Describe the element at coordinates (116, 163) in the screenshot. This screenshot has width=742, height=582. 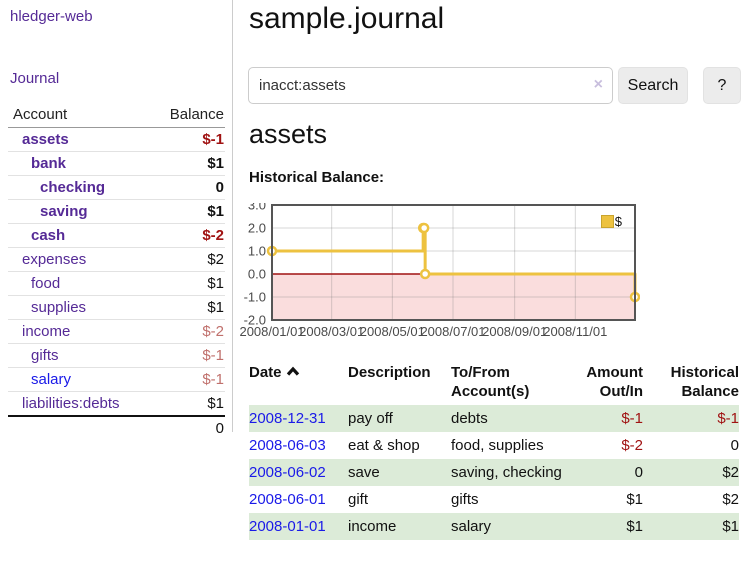
I see `account-row: bank $1` at that location.